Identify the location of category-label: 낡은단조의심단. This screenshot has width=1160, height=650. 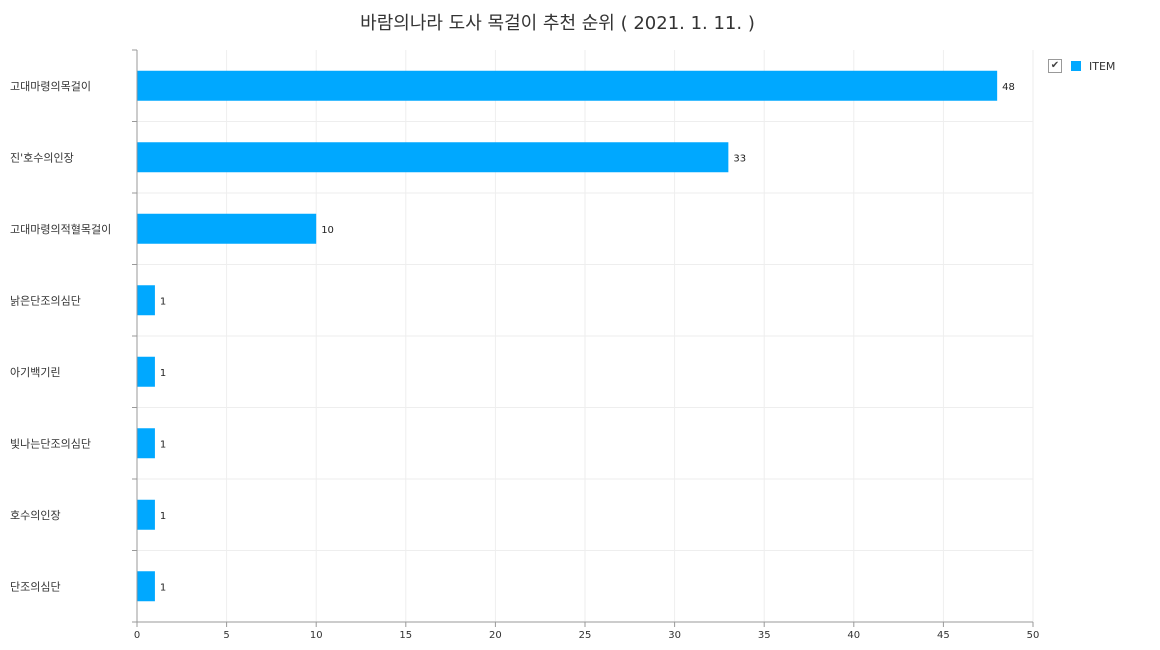
(45, 300).